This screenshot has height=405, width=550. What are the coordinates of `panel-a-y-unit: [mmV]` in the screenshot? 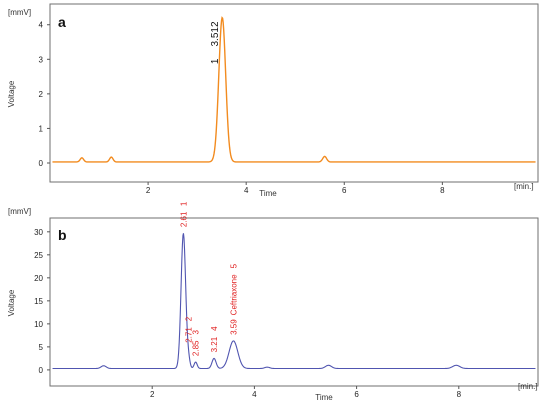 It's located at (19, 12).